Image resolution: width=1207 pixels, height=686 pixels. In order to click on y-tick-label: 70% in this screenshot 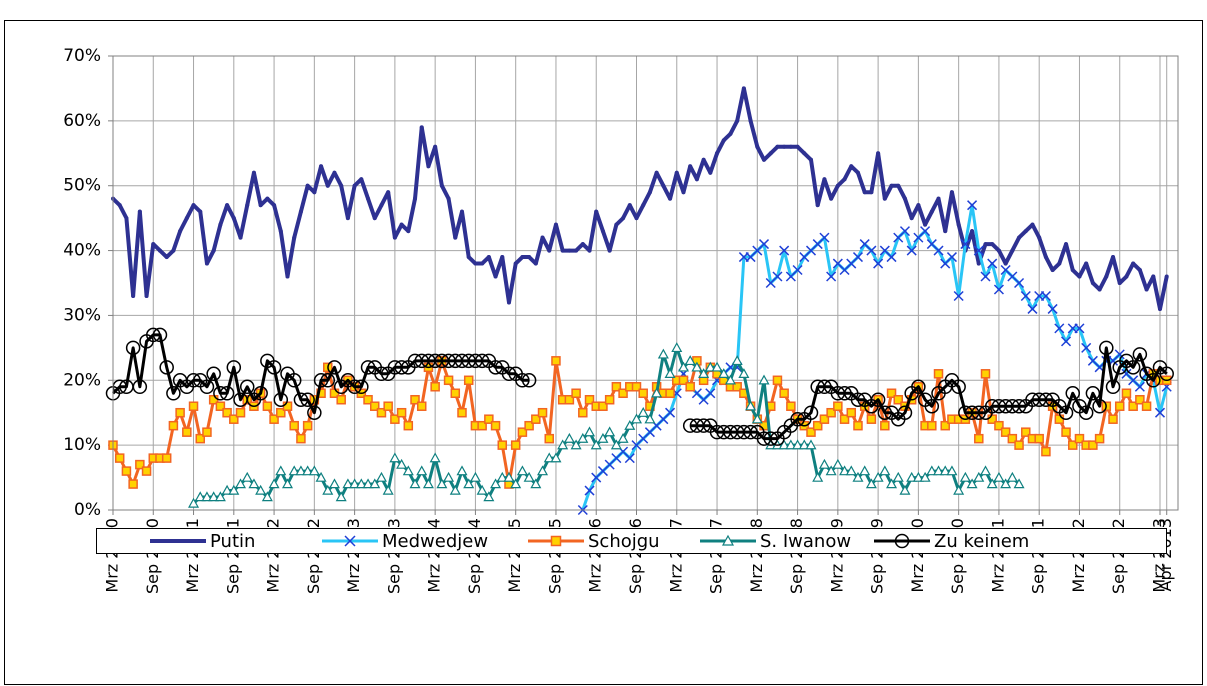, I will do `click(82, 56)`.